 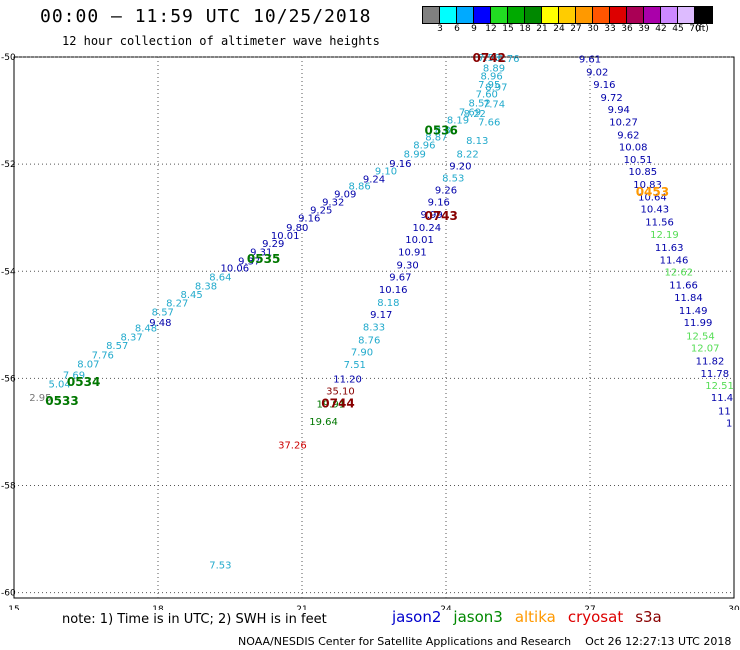 I want to click on wave-height-value: 10.83, so click(x=647, y=185).